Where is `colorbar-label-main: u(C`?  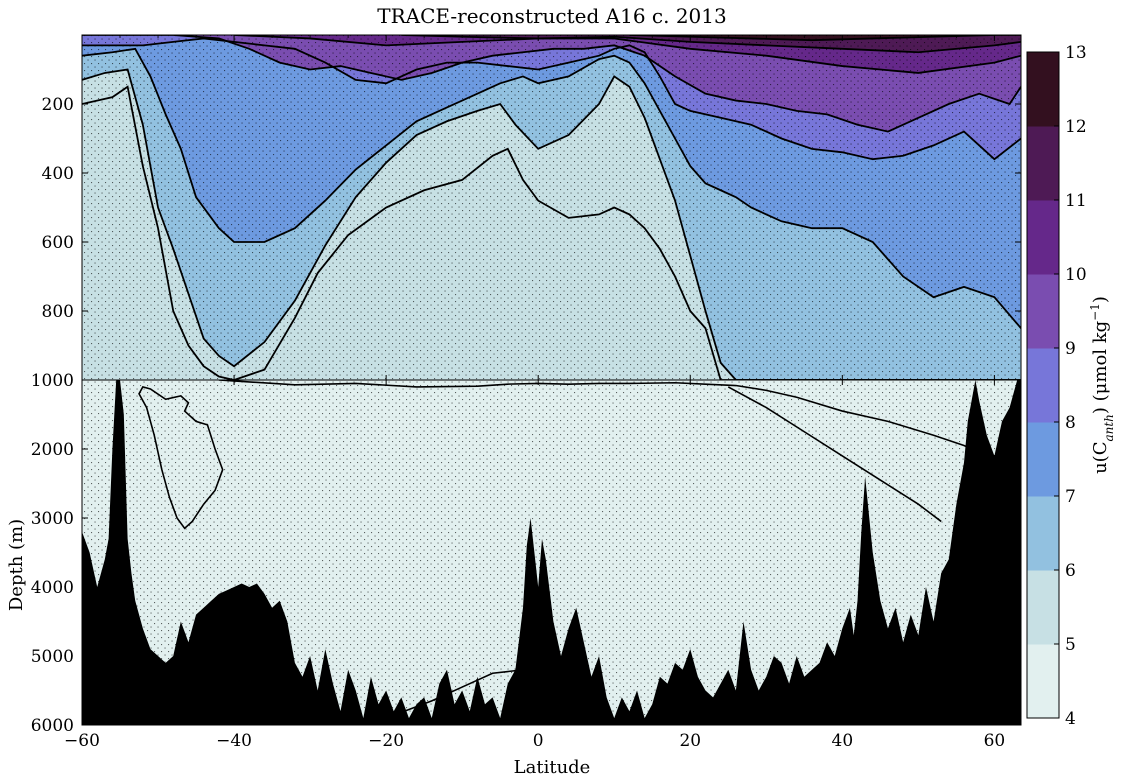 colorbar-label-main: u(C is located at coordinates (1100, 458).